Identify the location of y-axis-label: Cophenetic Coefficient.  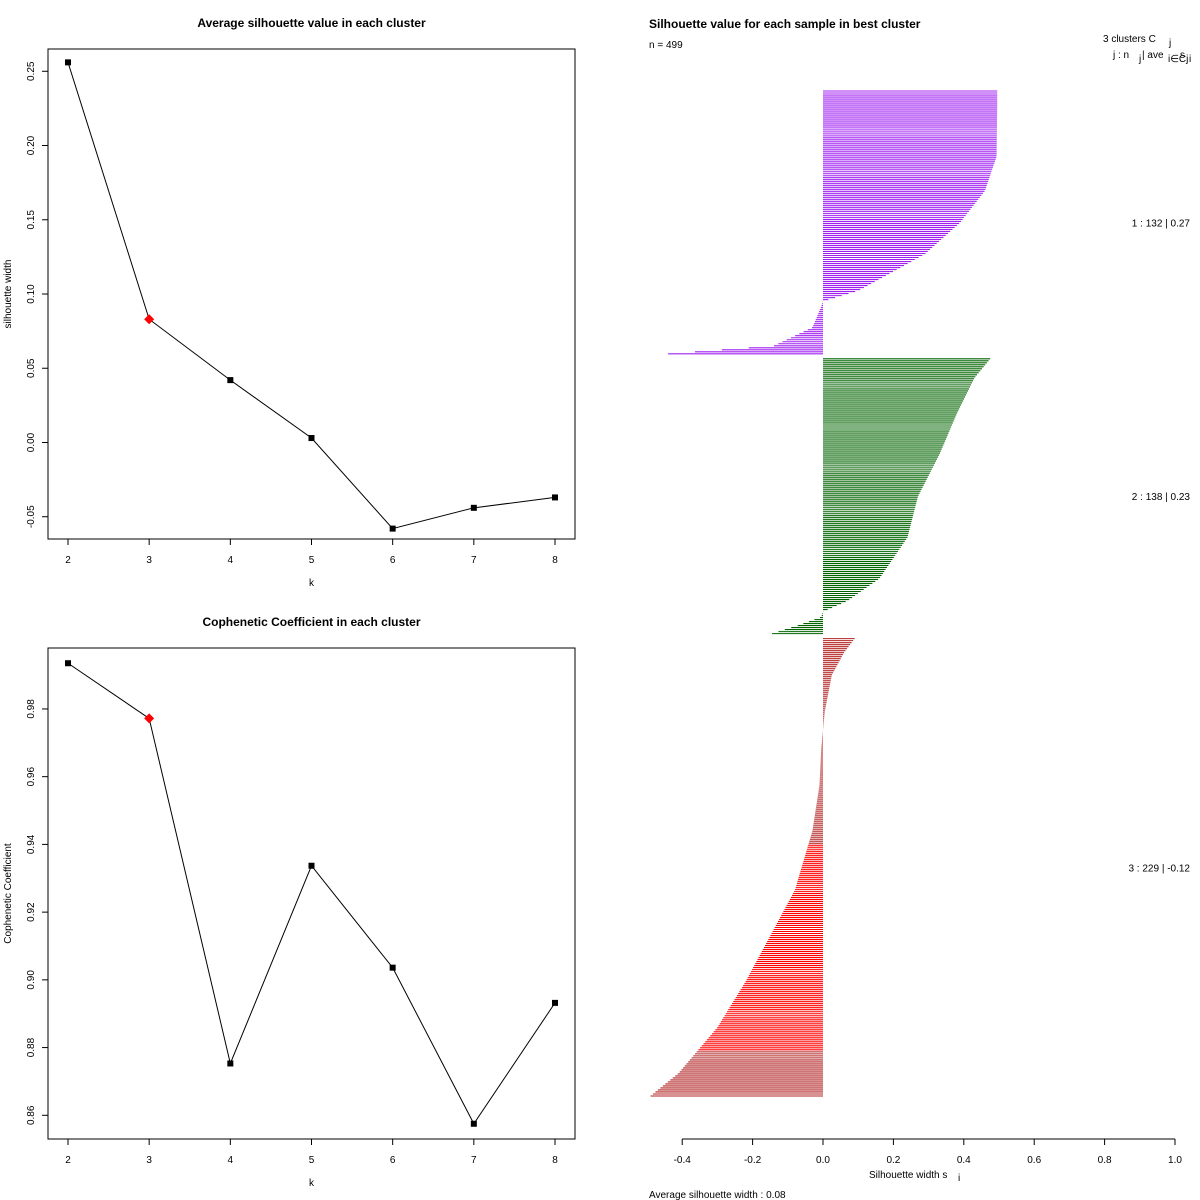
(8, 893).